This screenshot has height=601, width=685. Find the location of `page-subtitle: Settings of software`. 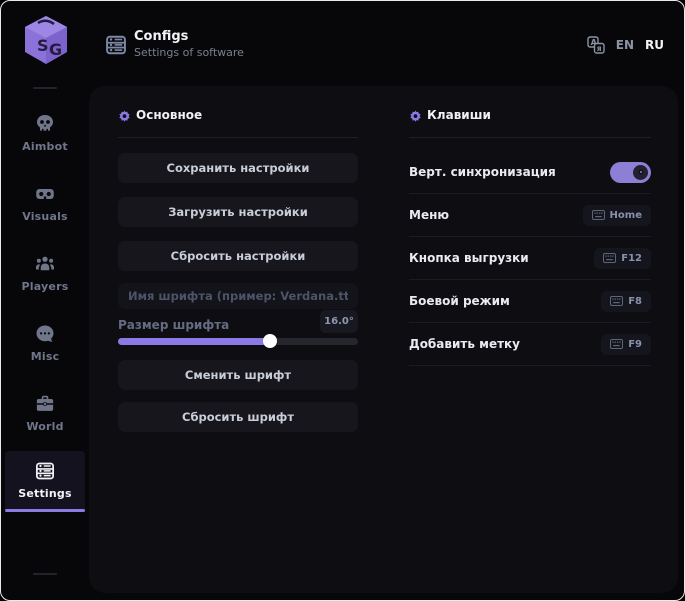

page-subtitle: Settings of software is located at coordinates (189, 52).